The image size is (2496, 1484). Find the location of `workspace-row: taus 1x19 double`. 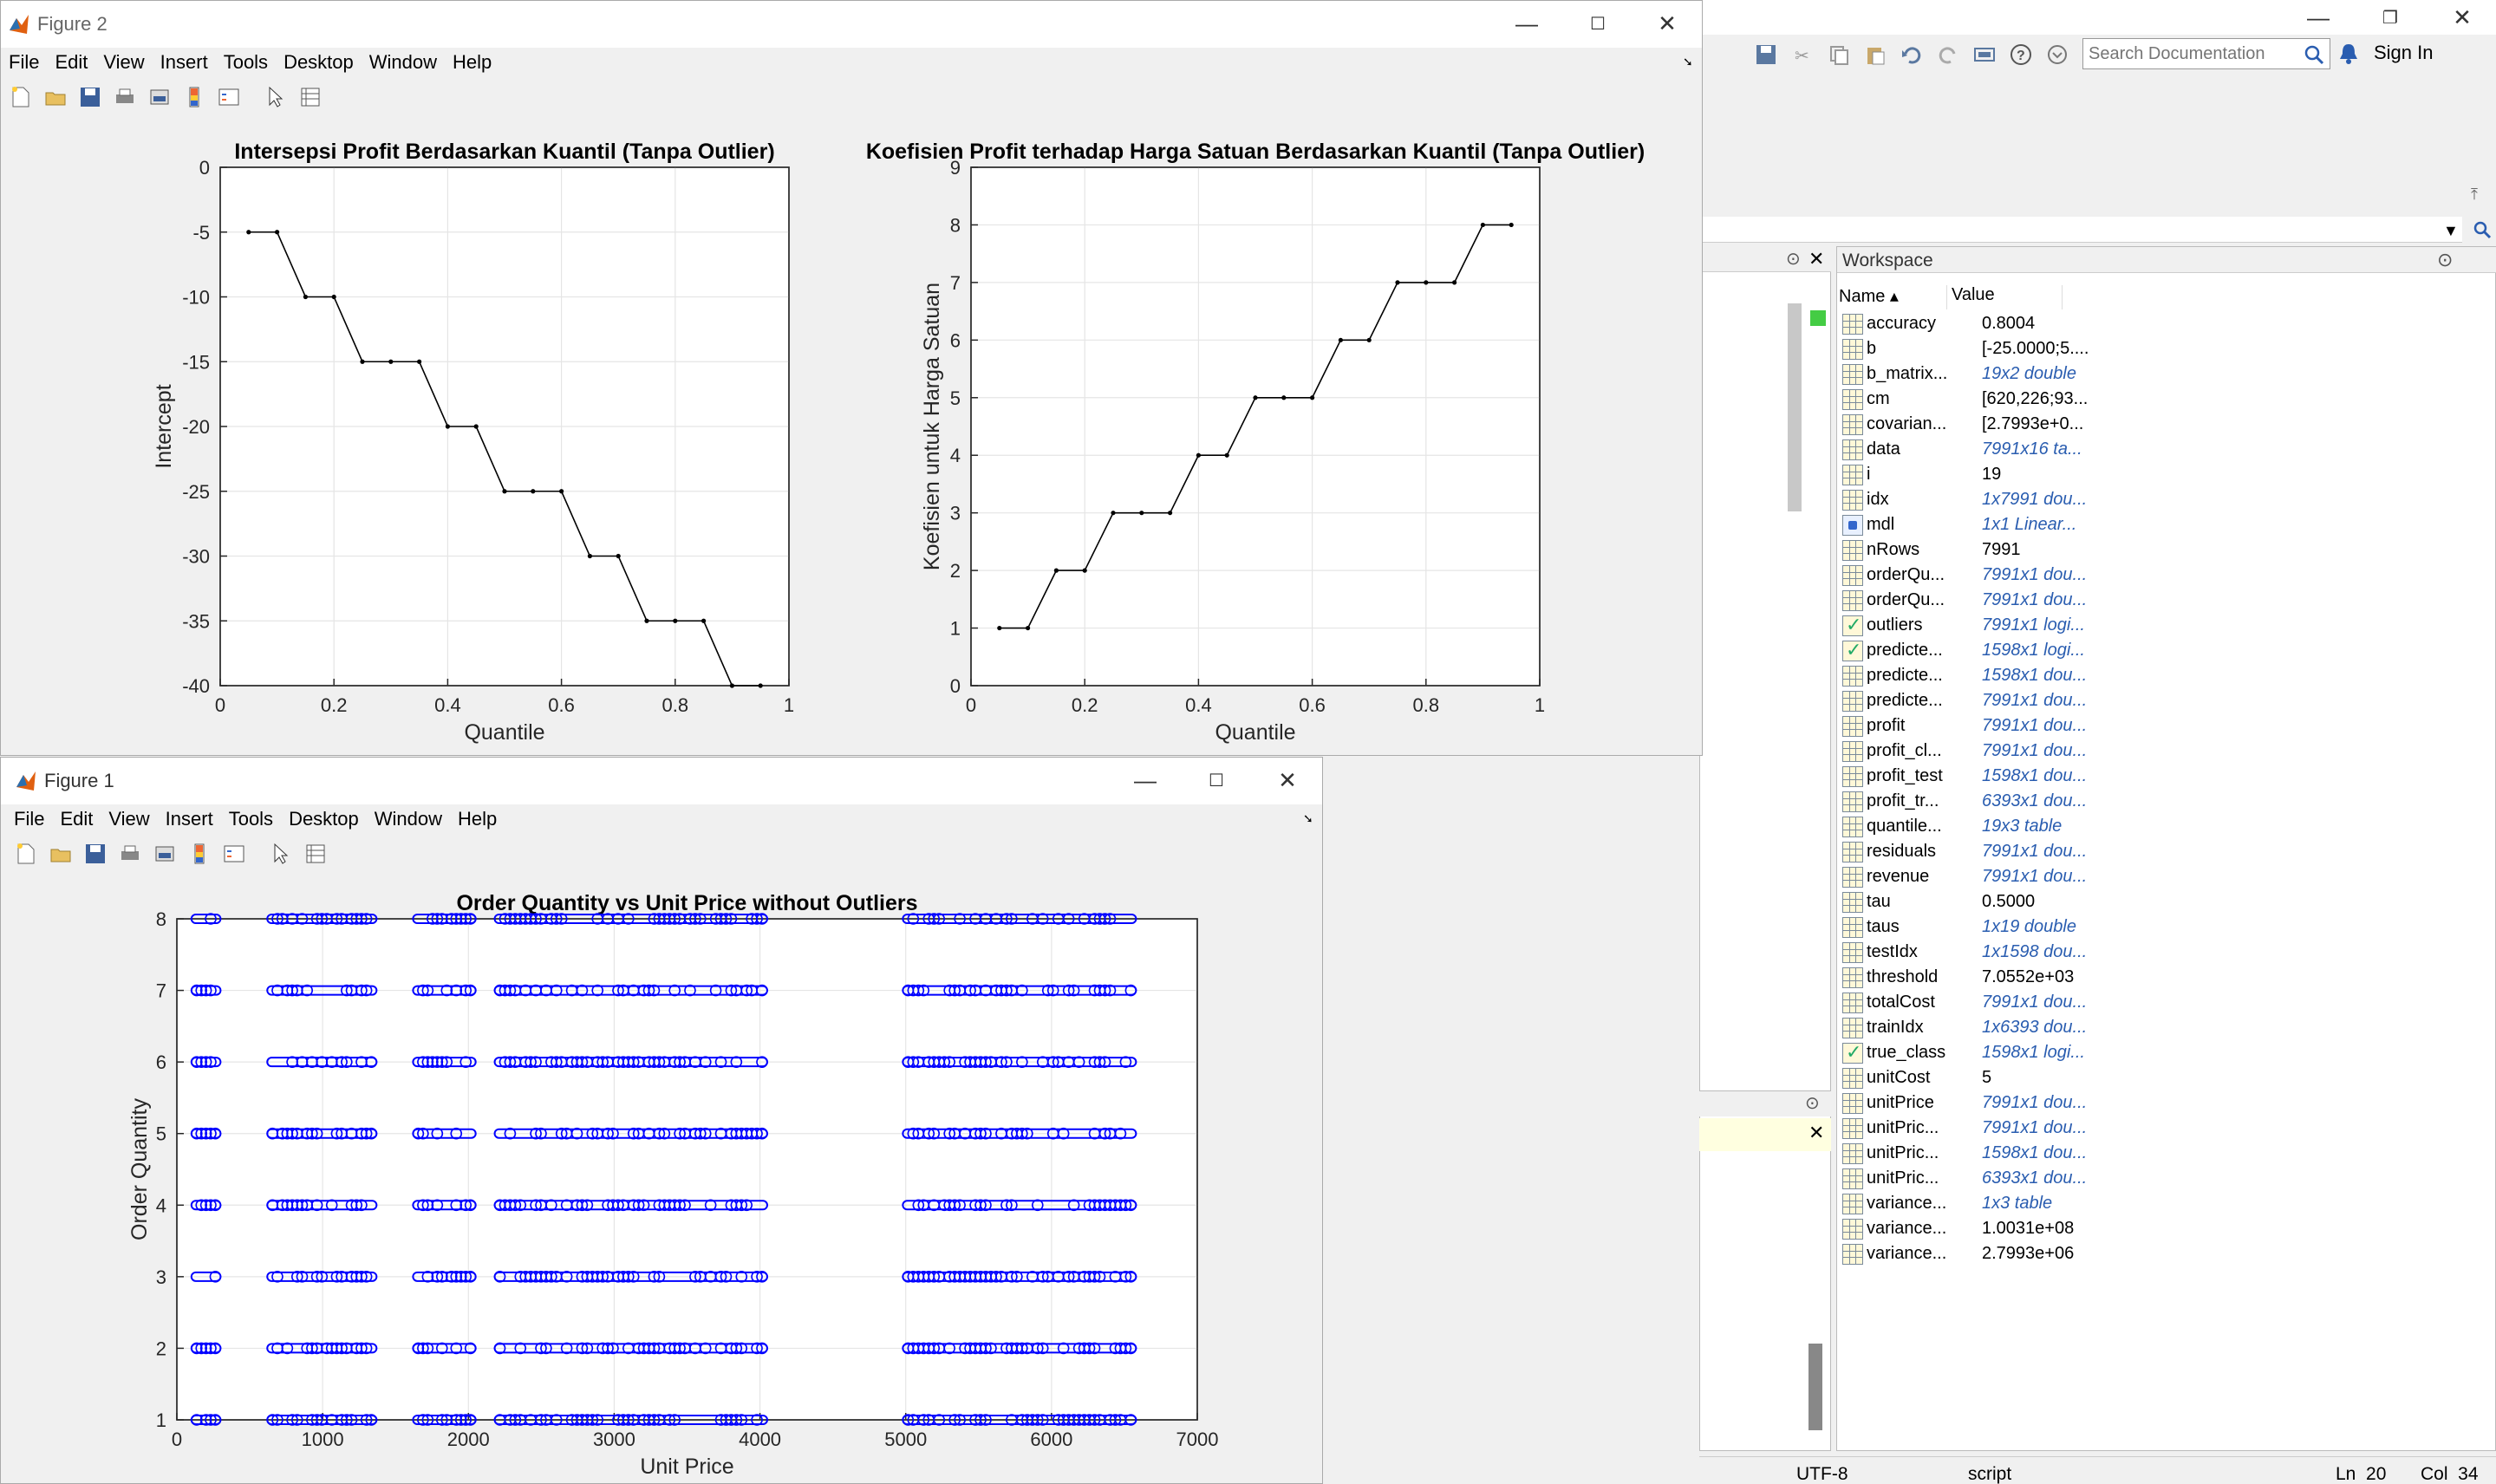

workspace-row: taus 1x19 double is located at coordinates (1967, 927).